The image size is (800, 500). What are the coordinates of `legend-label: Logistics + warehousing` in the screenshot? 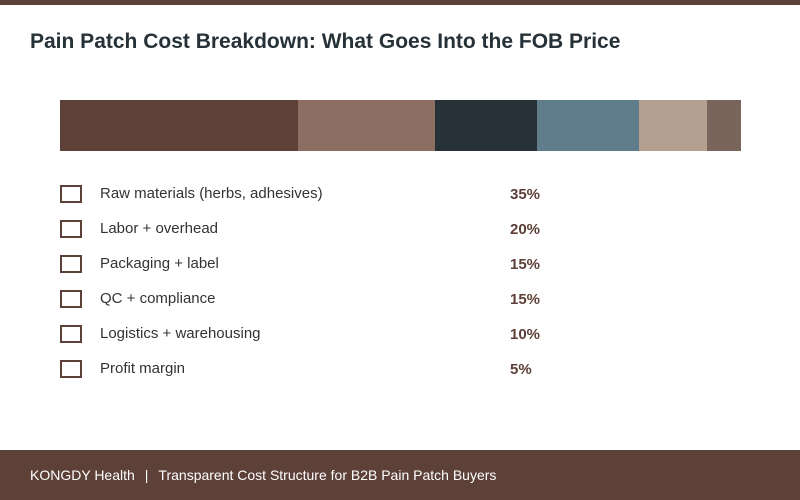 It's located at (180, 333).